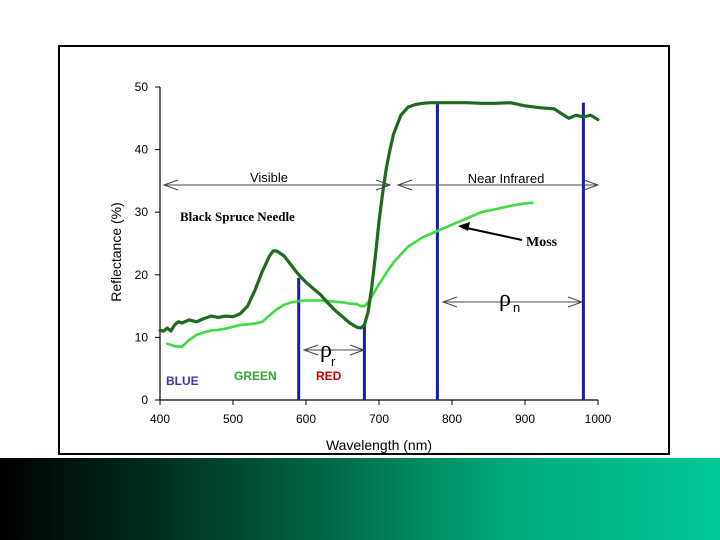 The image size is (720, 540). Describe the element at coordinates (144, 400) in the screenshot. I see `y-tick-label: 0` at that location.